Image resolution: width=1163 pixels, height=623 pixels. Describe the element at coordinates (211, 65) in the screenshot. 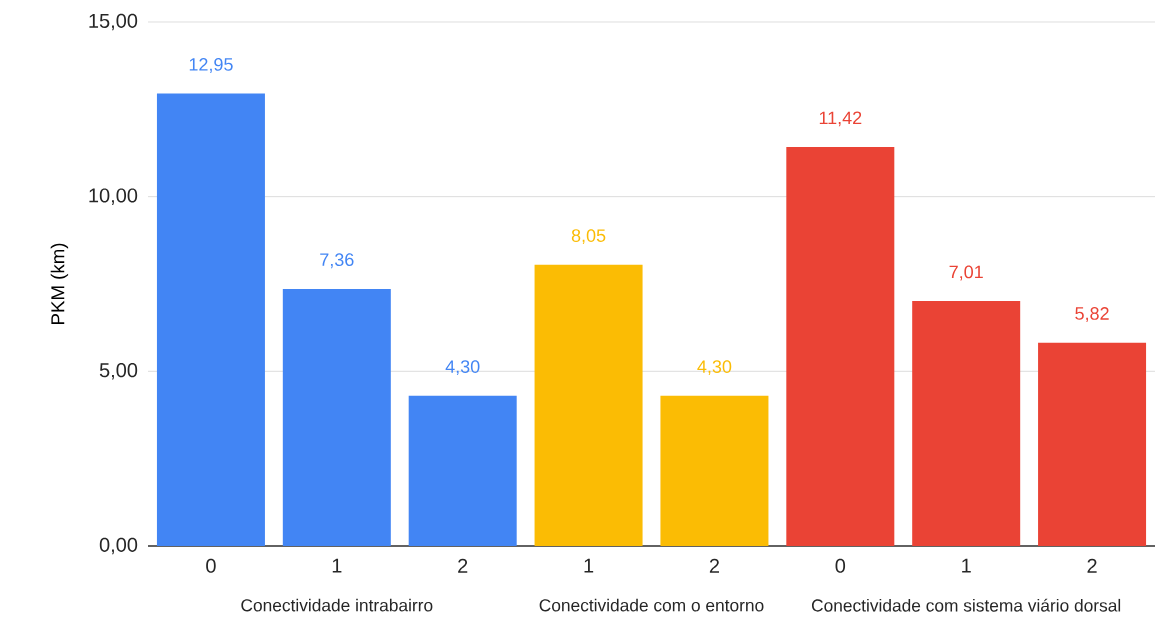

I see `data-label: 12,95` at that location.